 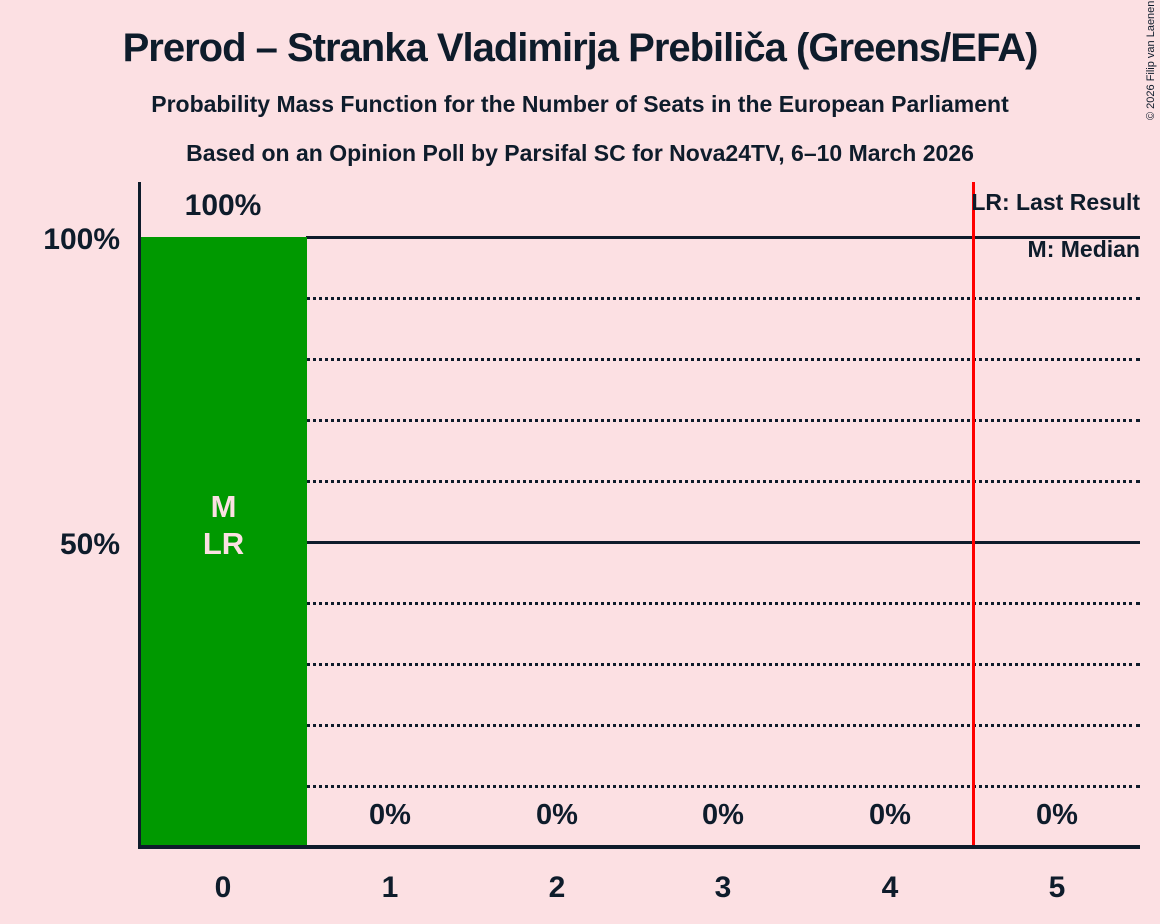 What do you see at coordinates (723, 887) in the screenshot?
I see `x-tick-label-3: 3` at bounding box center [723, 887].